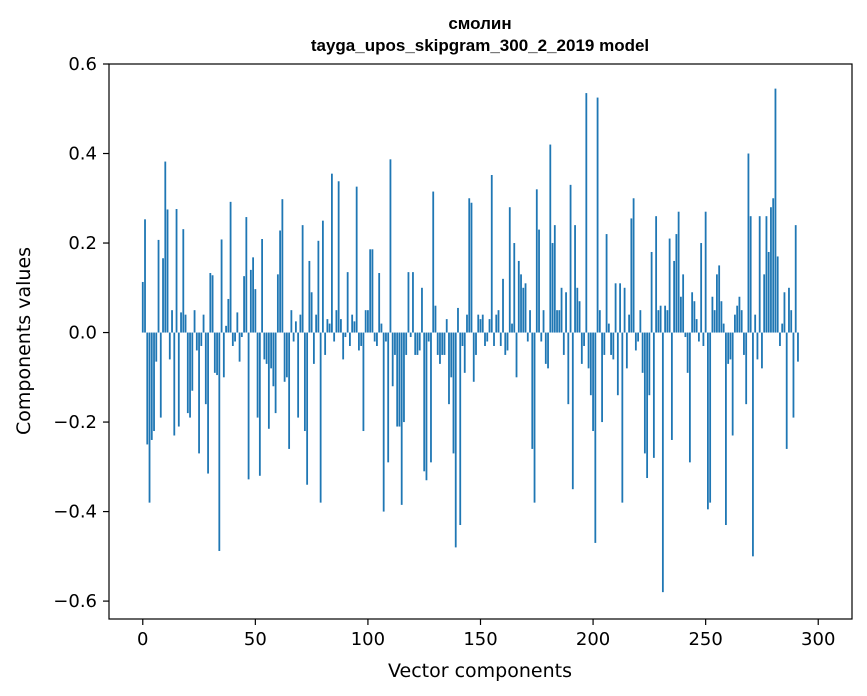 The width and height of the screenshot is (867, 696). What do you see at coordinates (142, 639) in the screenshot?
I see `x-tick-label: 0` at bounding box center [142, 639].